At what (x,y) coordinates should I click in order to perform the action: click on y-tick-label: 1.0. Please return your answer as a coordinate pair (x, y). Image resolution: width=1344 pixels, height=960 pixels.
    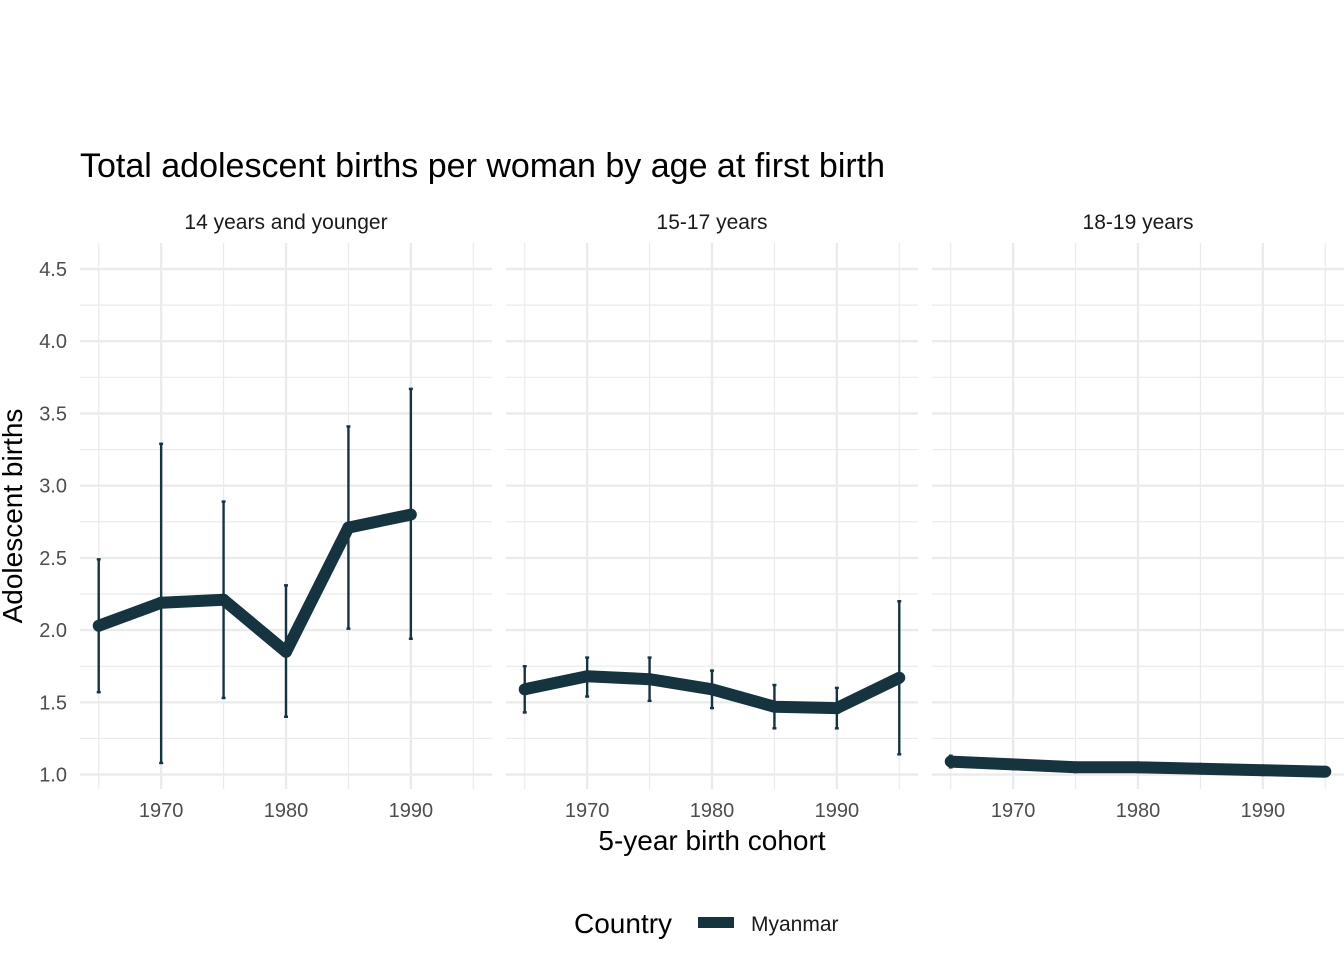
    Looking at the image, I should click on (53, 776).